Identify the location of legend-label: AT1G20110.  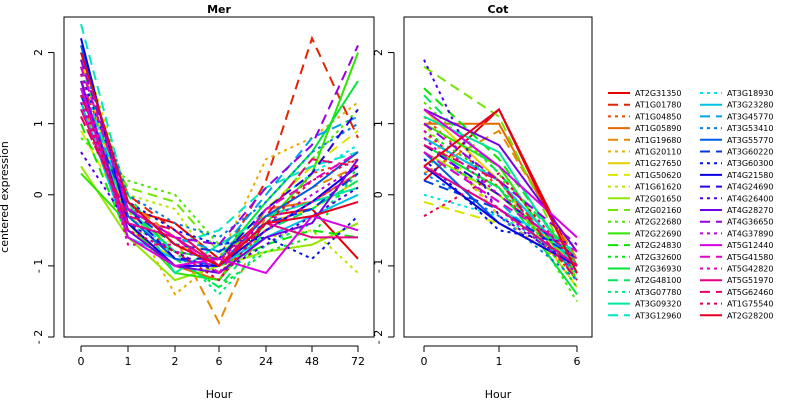
(658, 152).